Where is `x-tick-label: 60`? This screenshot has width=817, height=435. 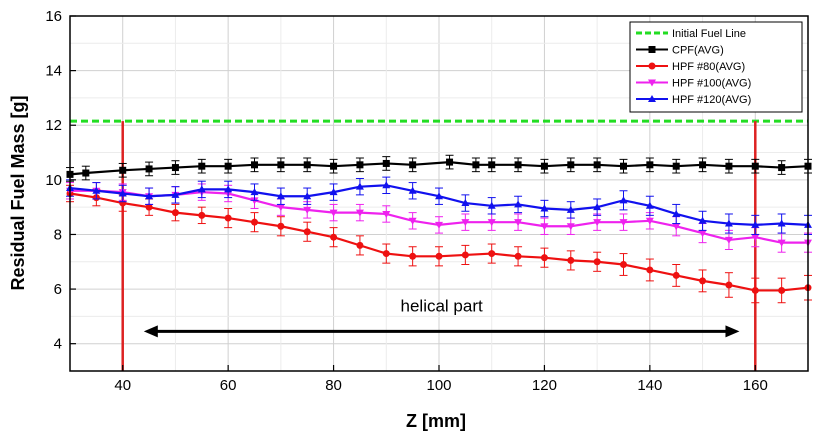 x-tick-label: 60 is located at coordinates (228, 385).